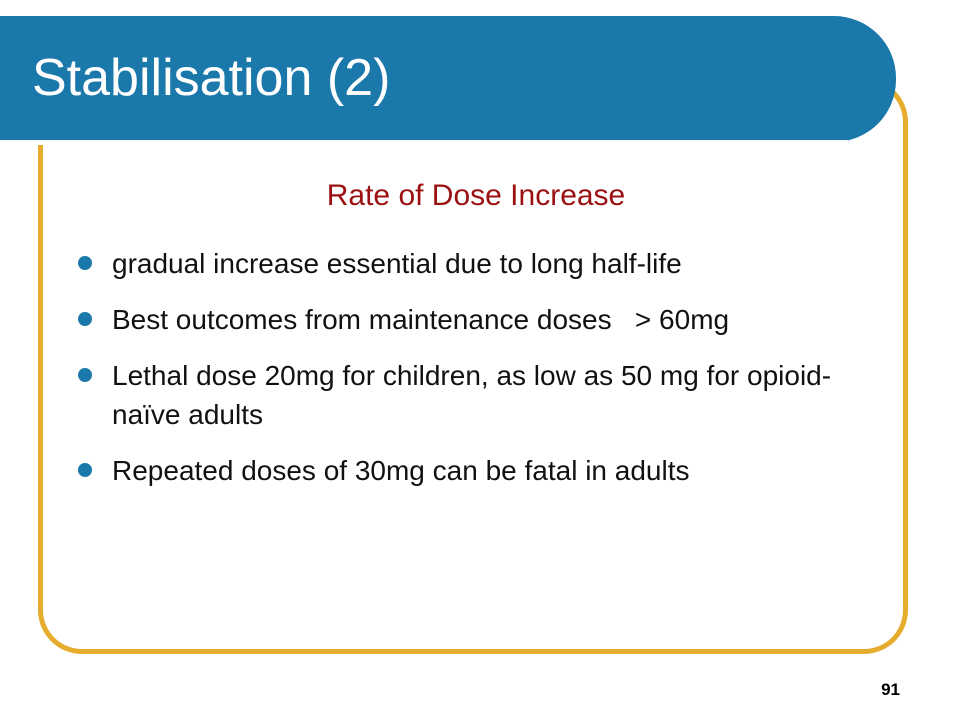 This screenshot has width=960, height=720. Describe the element at coordinates (211, 78) in the screenshot. I see `slide-title: Stabilisation (2)` at that location.